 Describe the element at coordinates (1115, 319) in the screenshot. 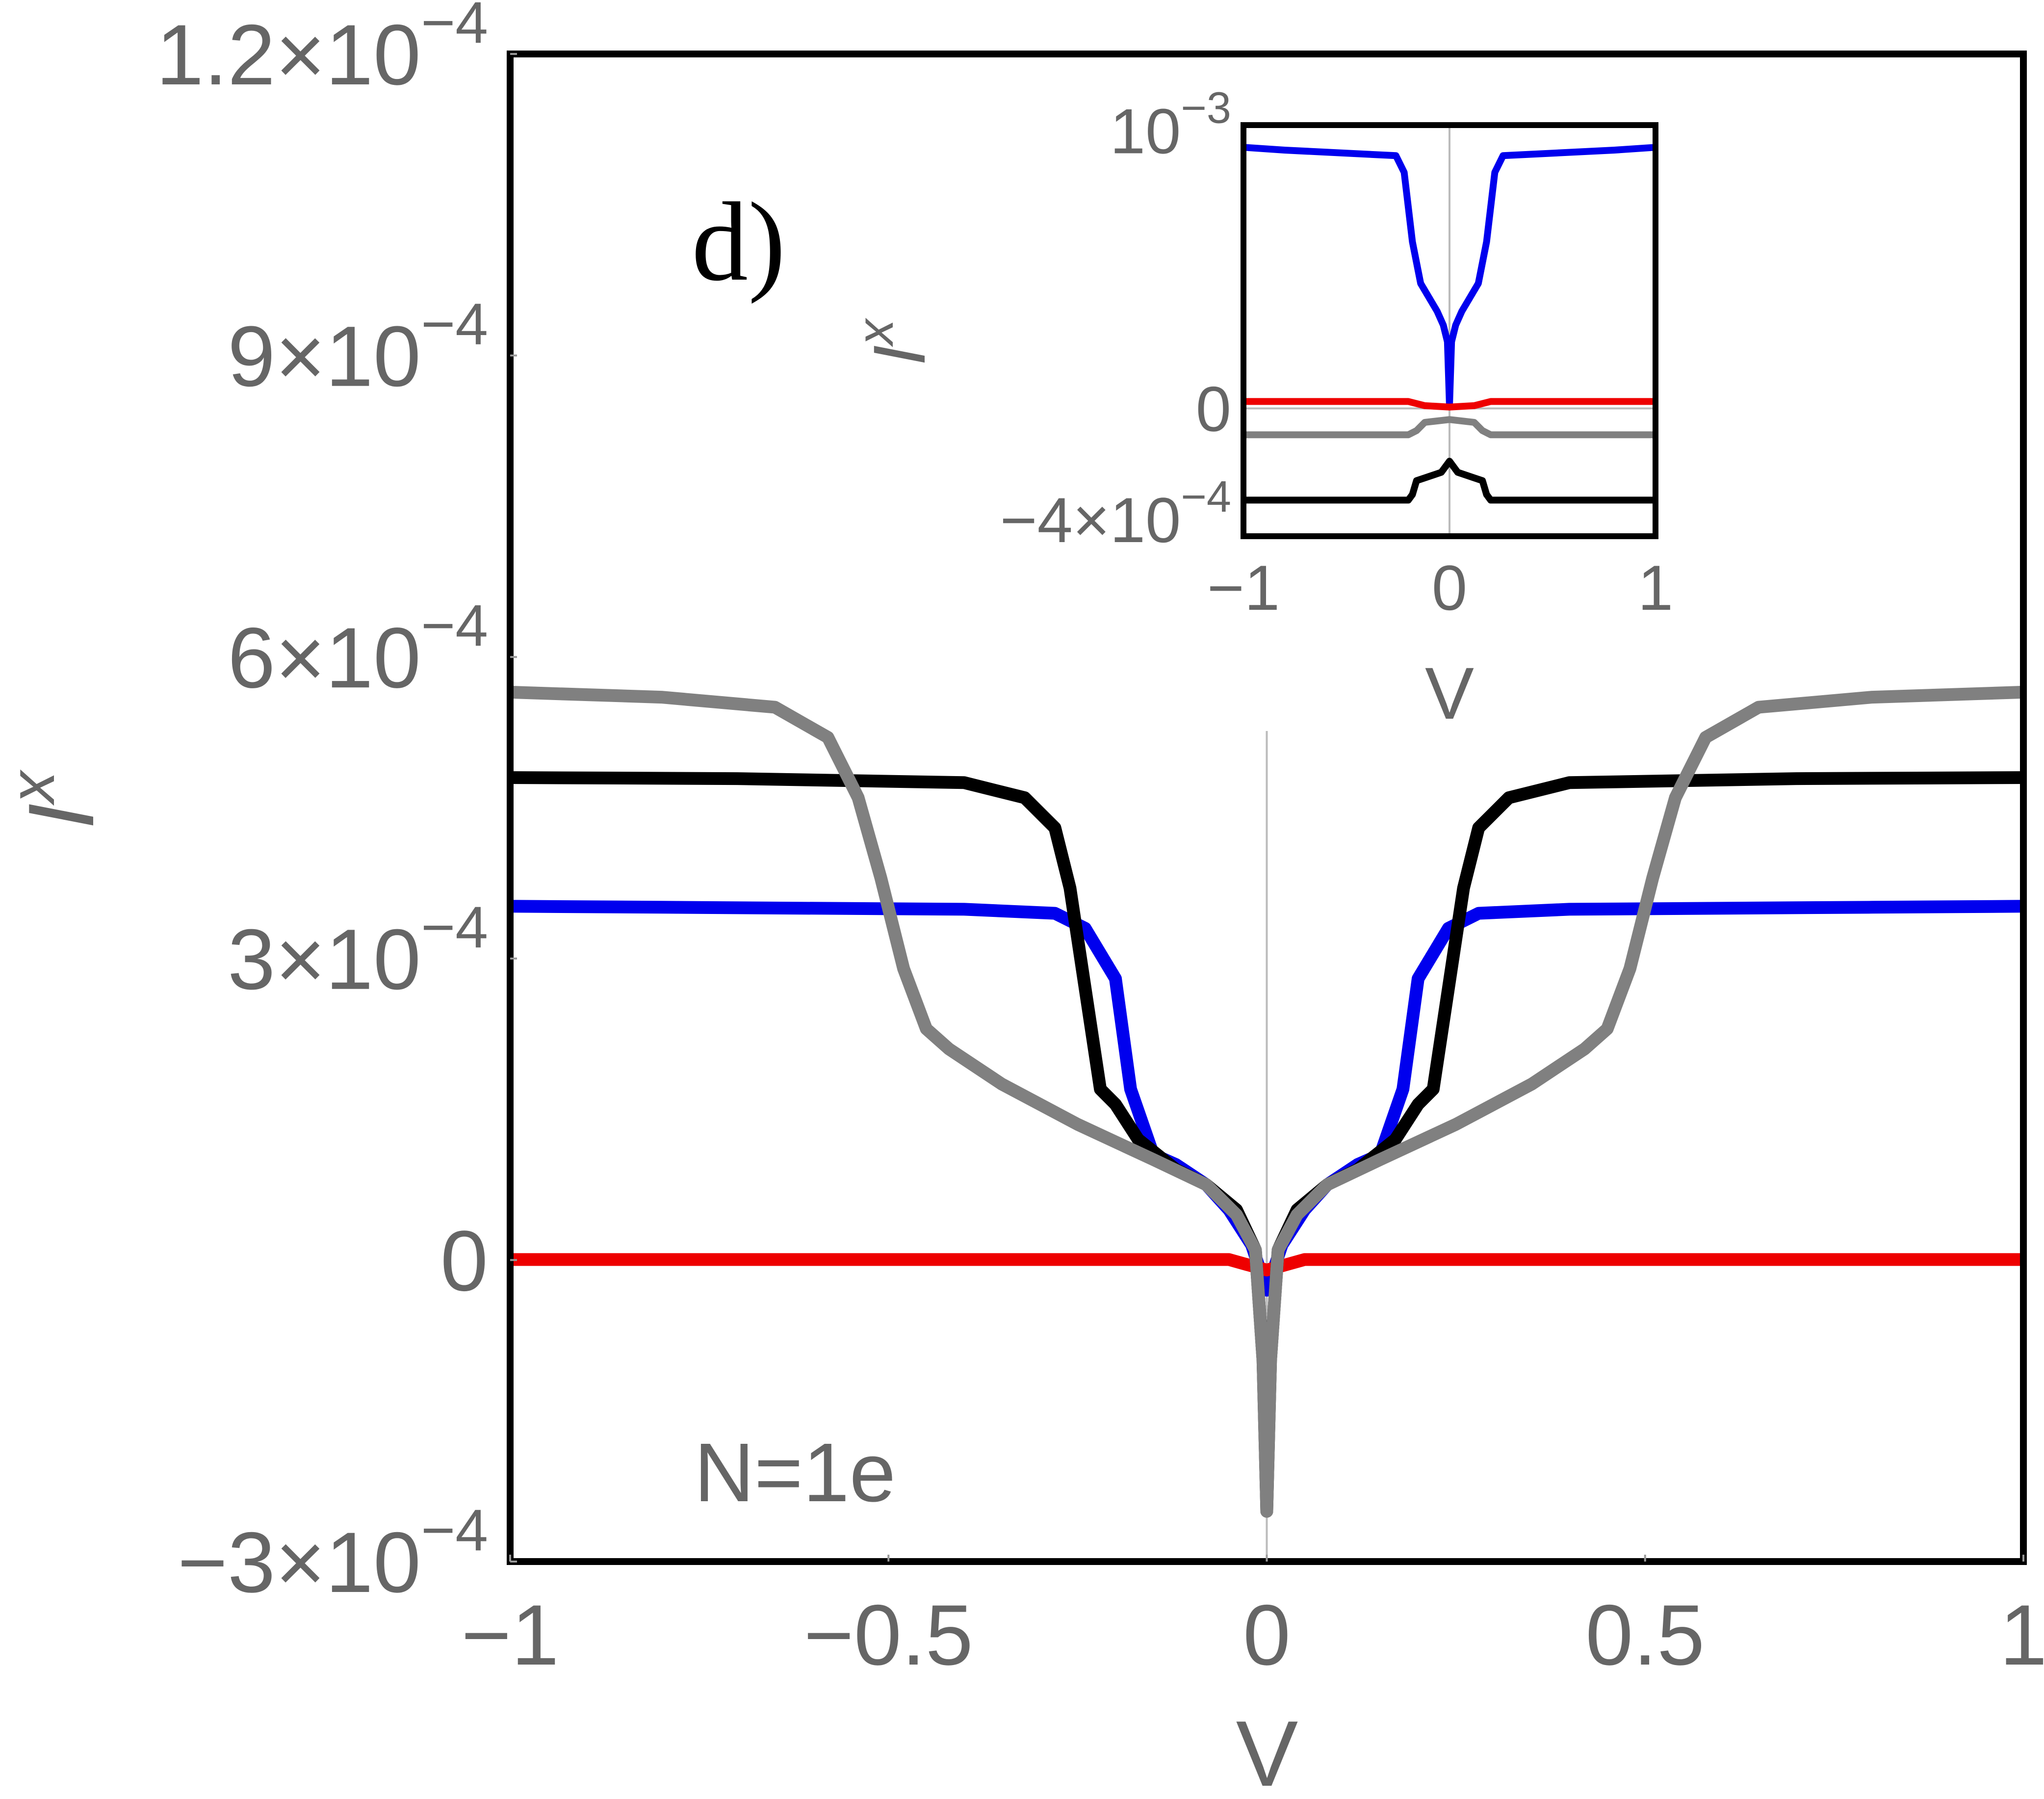

I see `inset-y-tick-labels: −4×10⁻⁴ 0 10−3` at that location.